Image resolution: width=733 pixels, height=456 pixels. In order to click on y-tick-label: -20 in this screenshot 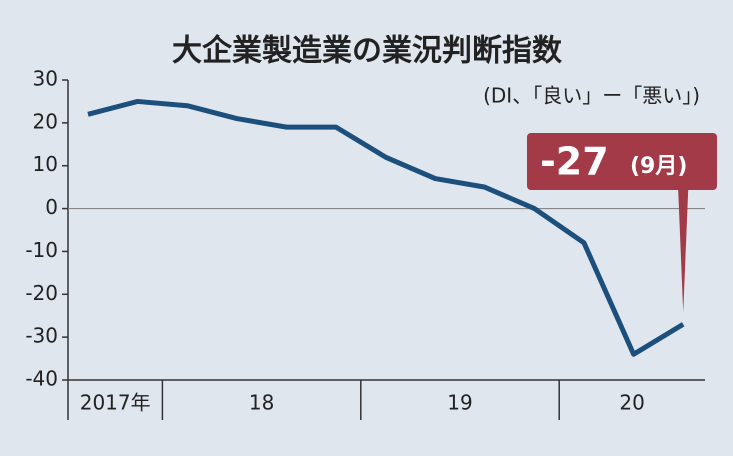, I will do `click(41, 293)`.